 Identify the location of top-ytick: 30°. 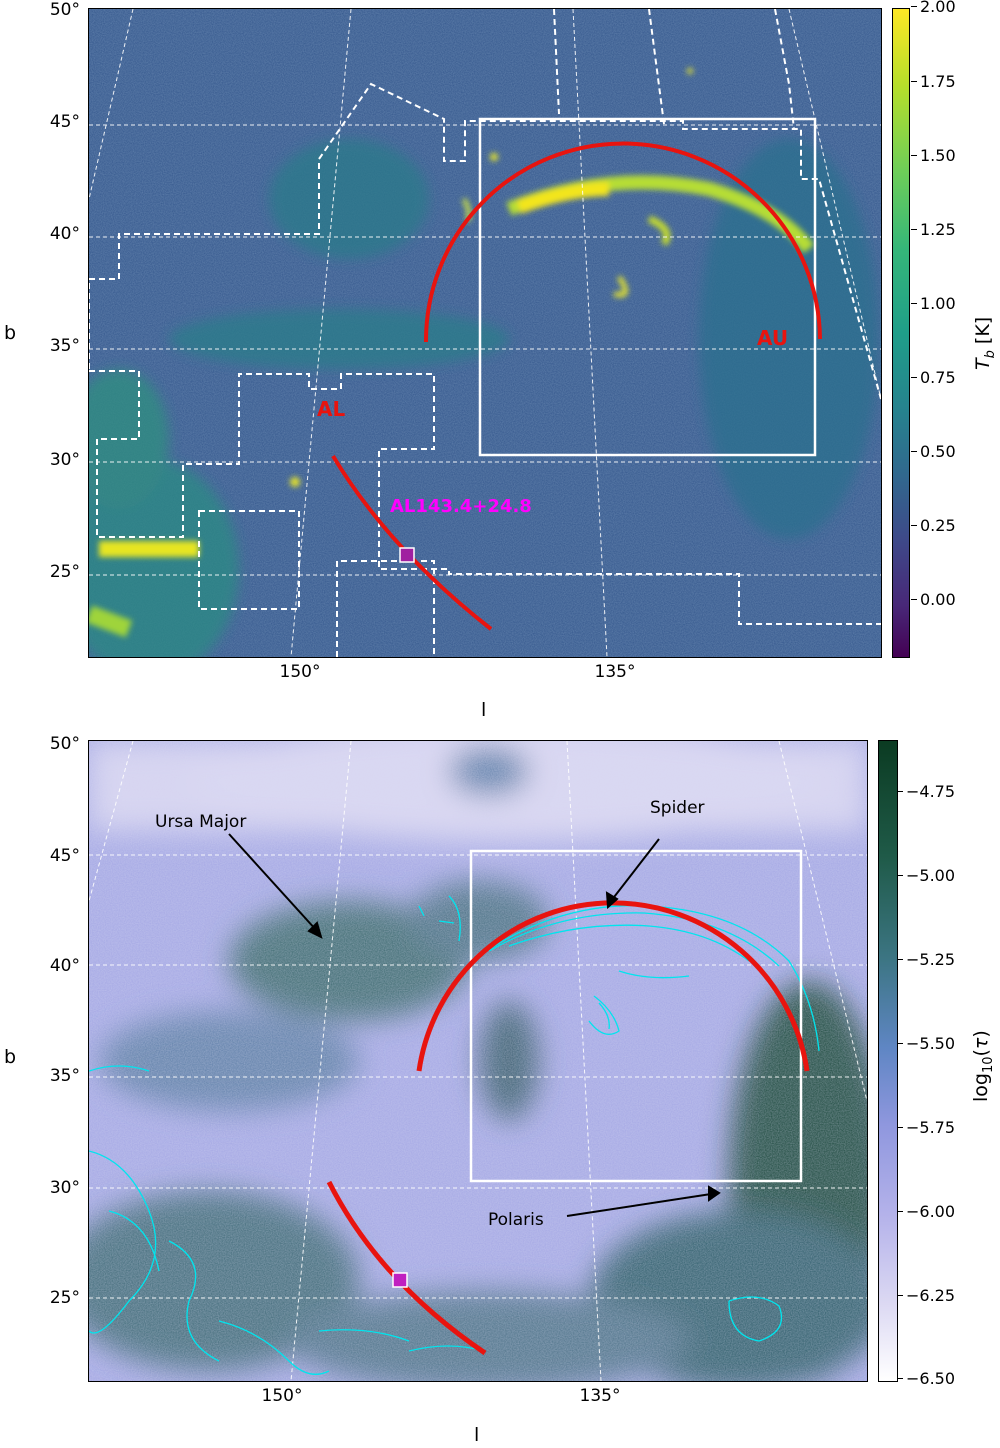
(64, 460).